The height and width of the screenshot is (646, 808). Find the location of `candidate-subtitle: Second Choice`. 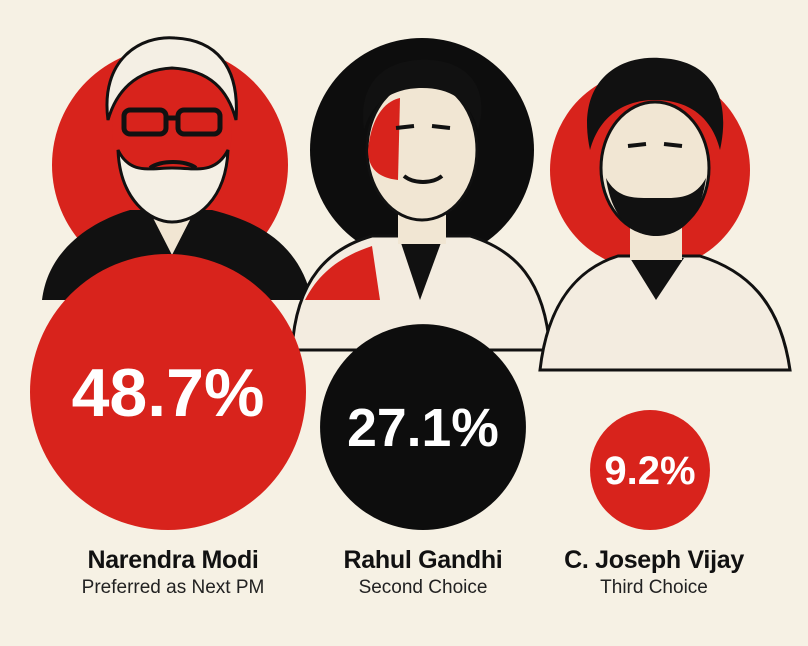

candidate-subtitle: Second Choice is located at coordinates (423, 587).